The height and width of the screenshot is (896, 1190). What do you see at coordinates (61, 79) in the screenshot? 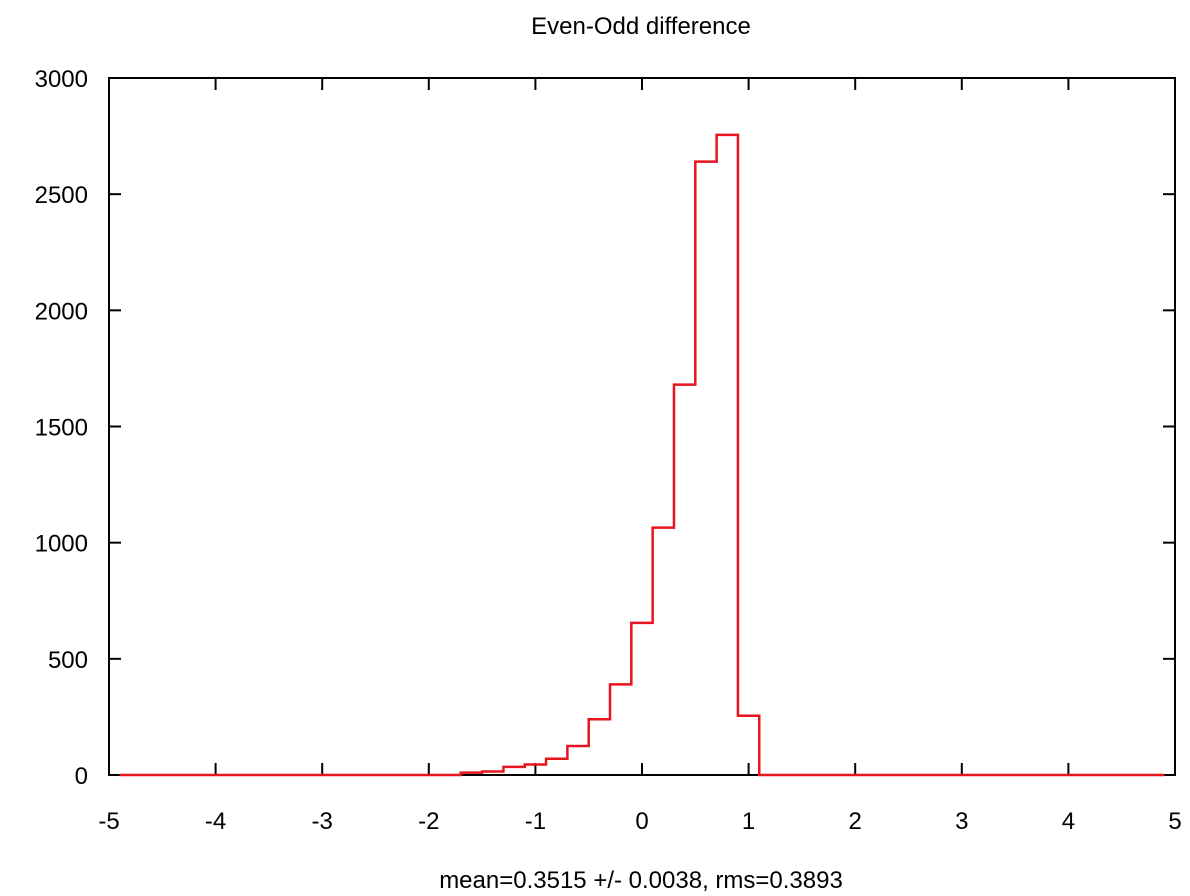
I see `y-tick-label: 3000` at bounding box center [61, 79].